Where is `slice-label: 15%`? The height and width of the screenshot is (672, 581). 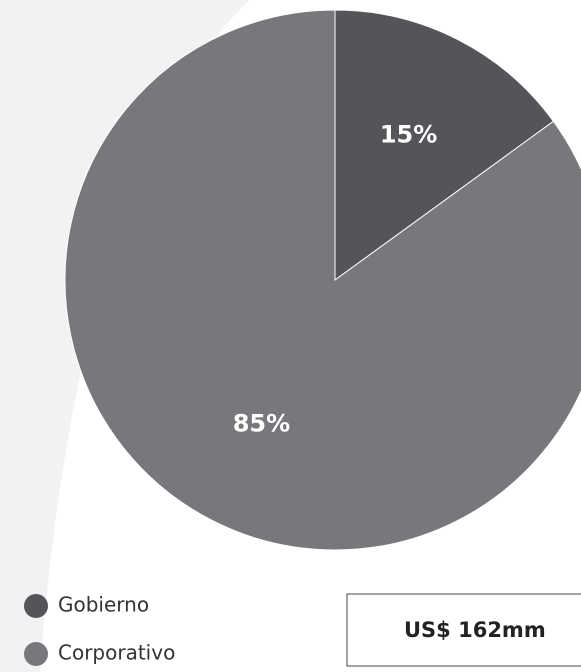
slice-label: 15% is located at coordinates (408, 135).